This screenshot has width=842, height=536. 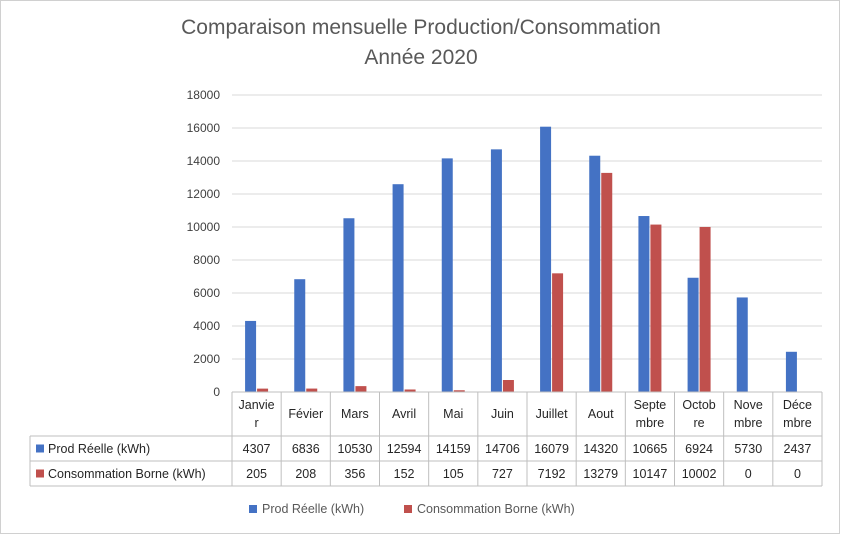 I want to click on y-tick-label: 10000, so click(x=204, y=227).